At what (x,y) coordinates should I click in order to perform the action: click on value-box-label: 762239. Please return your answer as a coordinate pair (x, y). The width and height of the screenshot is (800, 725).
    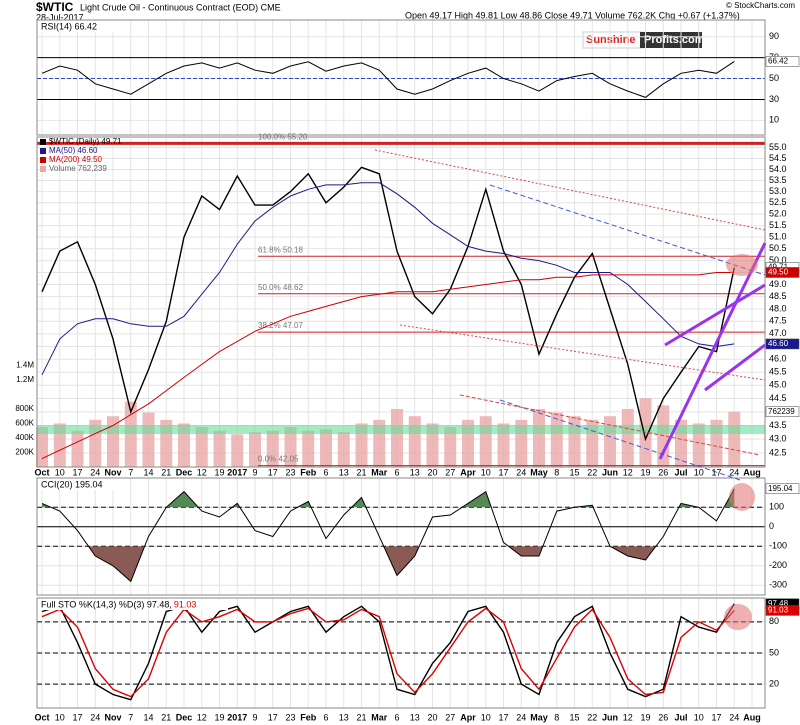
    Looking at the image, I should click on (781, 411).